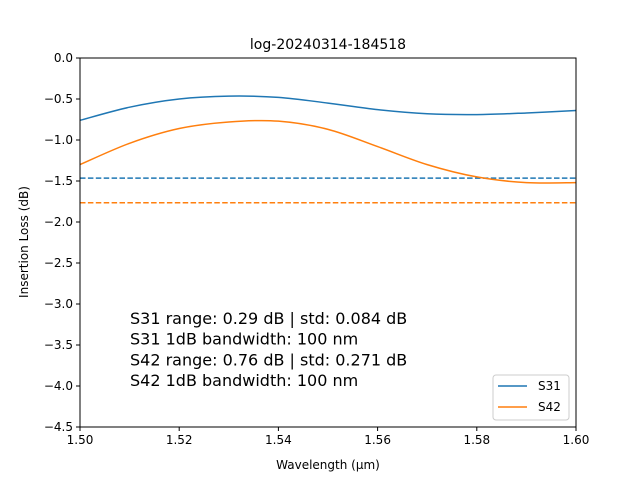 The height and width of the screenshot is (480, 640). What do you see at coordinates (58, 140) in the screenshot?
I see `y-tick-label: −1.0` at bounding box center [58, 140].